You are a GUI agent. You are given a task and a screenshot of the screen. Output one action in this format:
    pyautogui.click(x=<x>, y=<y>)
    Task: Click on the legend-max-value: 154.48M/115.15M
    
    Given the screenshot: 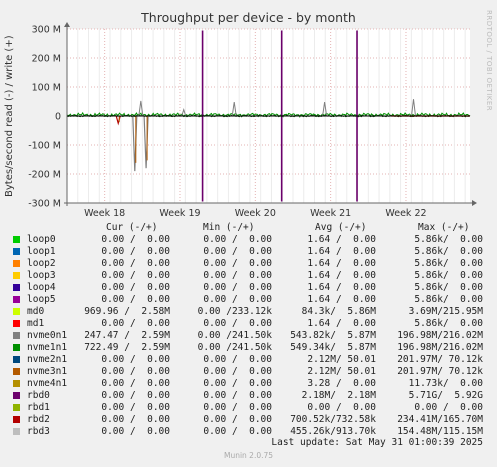 What is the action you would take?
    pyautogui.click(x=440, y=431)
    